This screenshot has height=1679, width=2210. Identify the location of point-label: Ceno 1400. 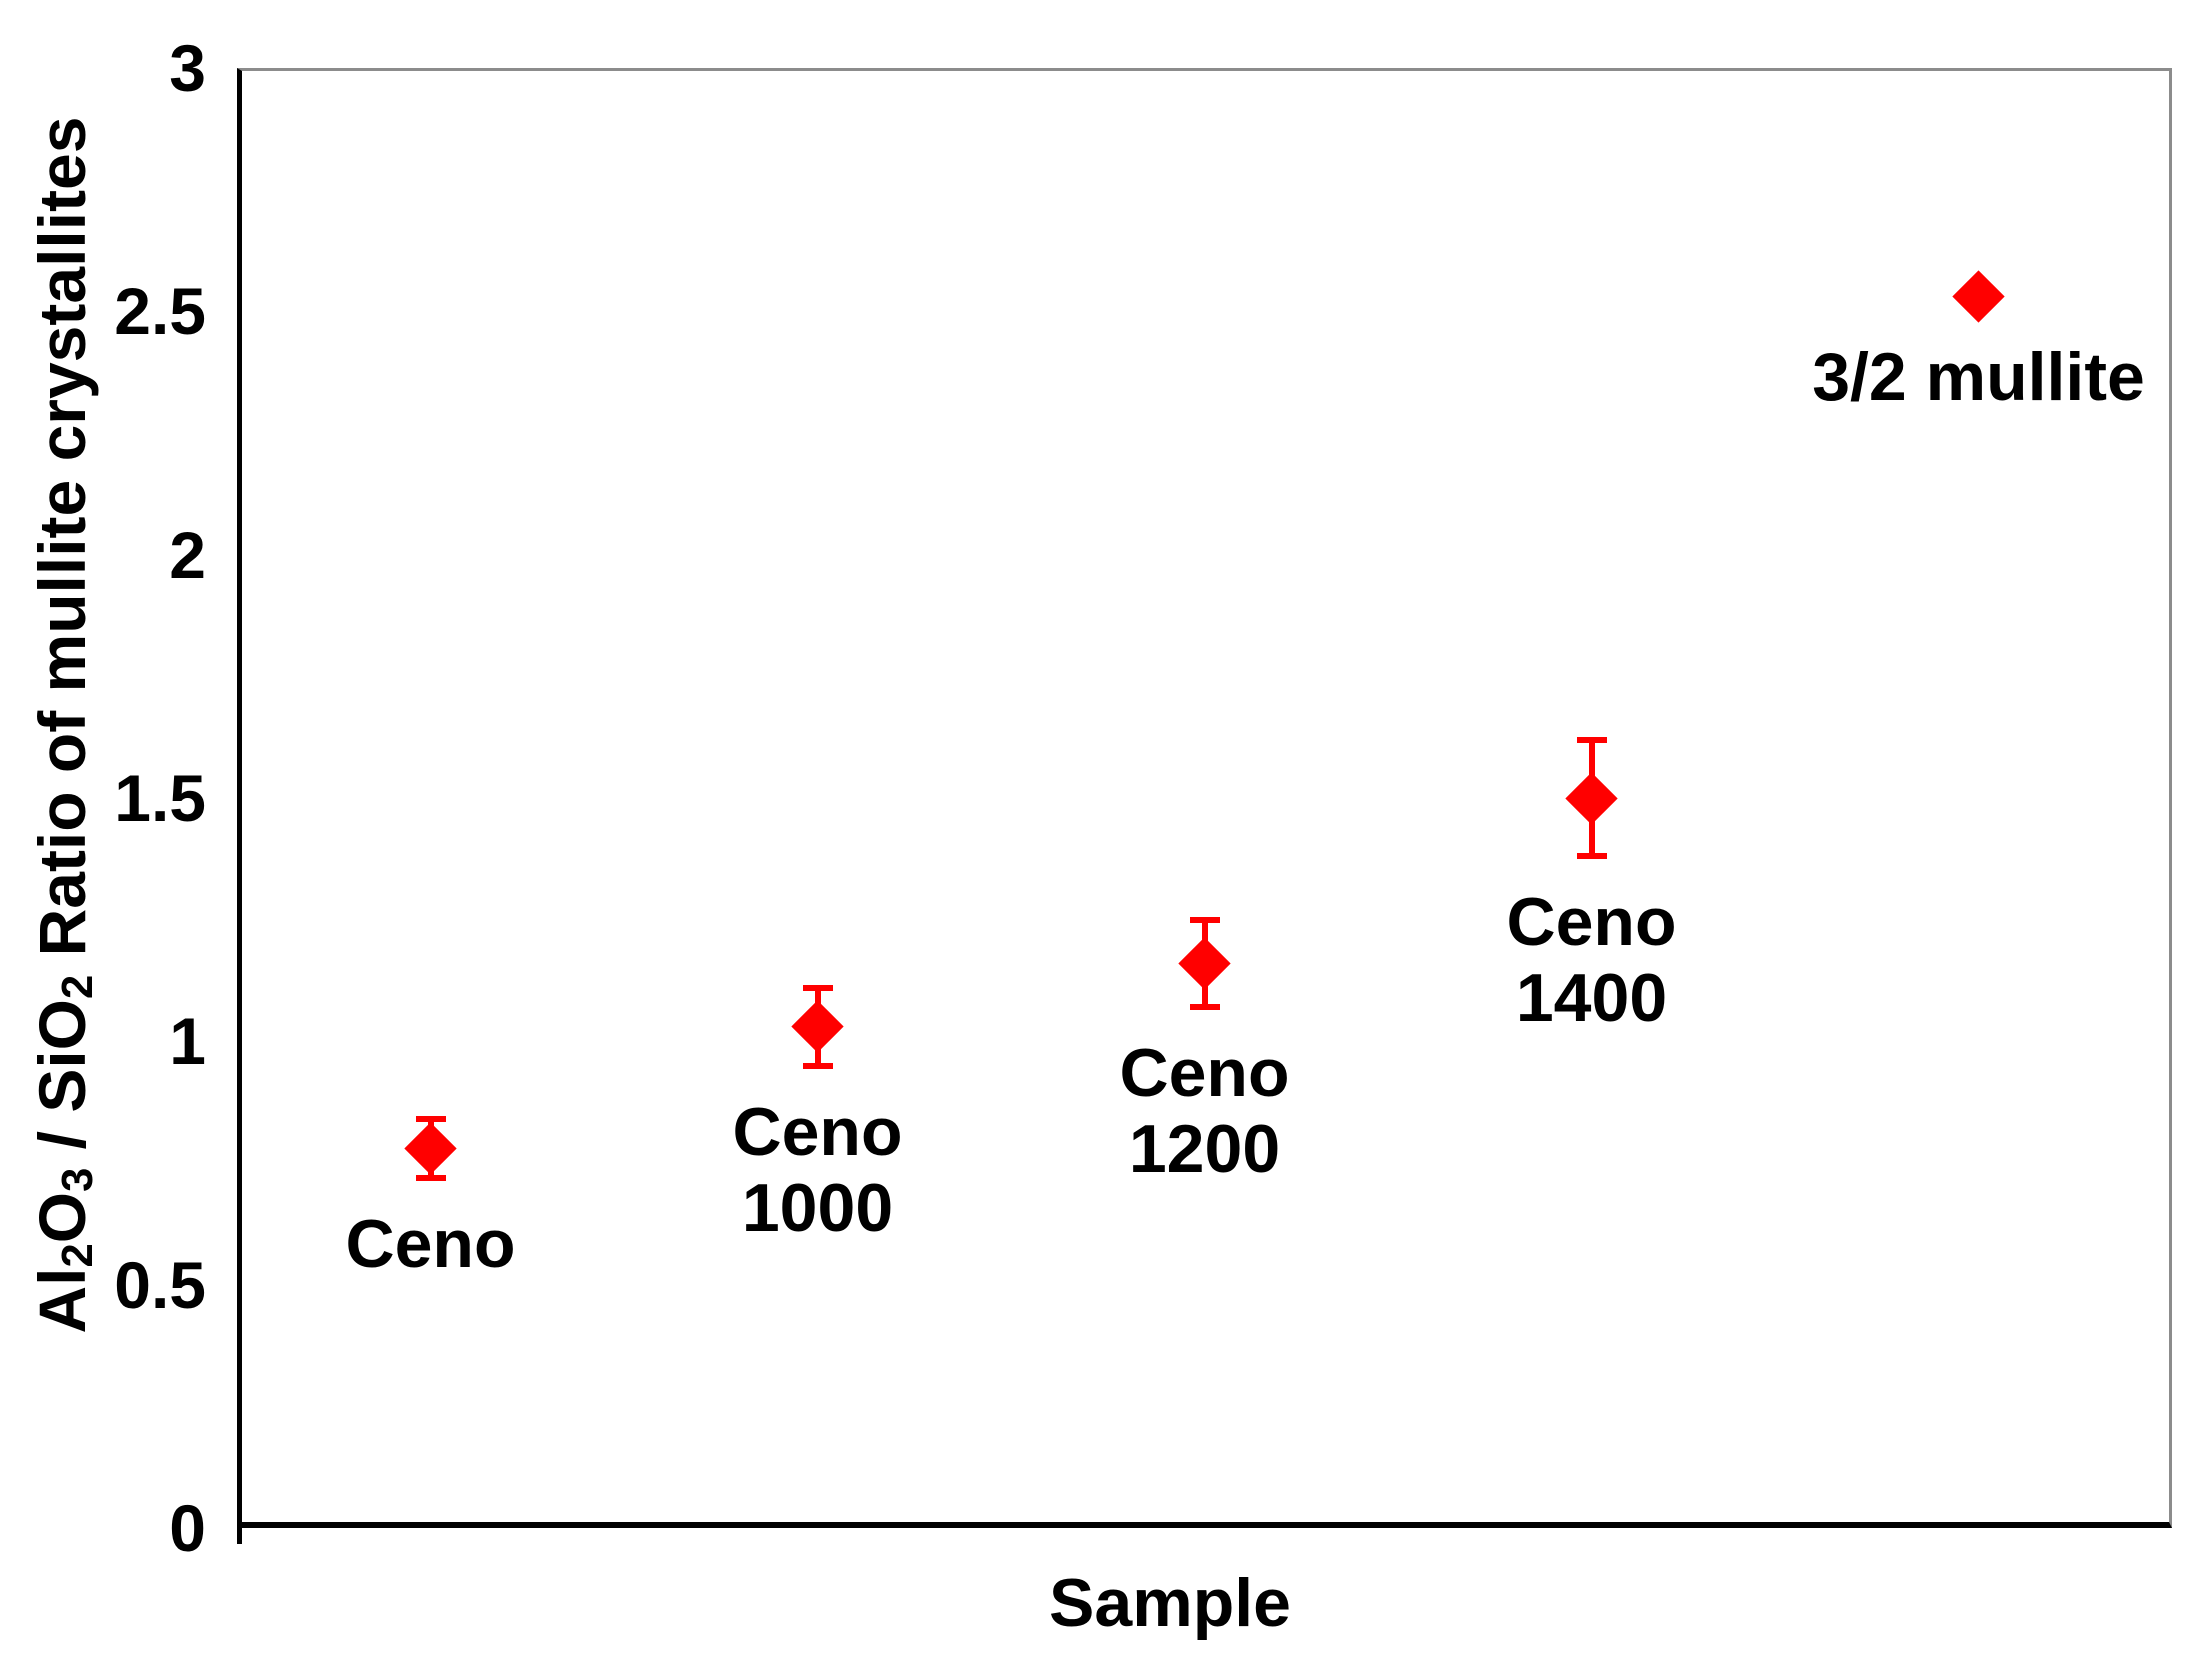
(1592, 960).